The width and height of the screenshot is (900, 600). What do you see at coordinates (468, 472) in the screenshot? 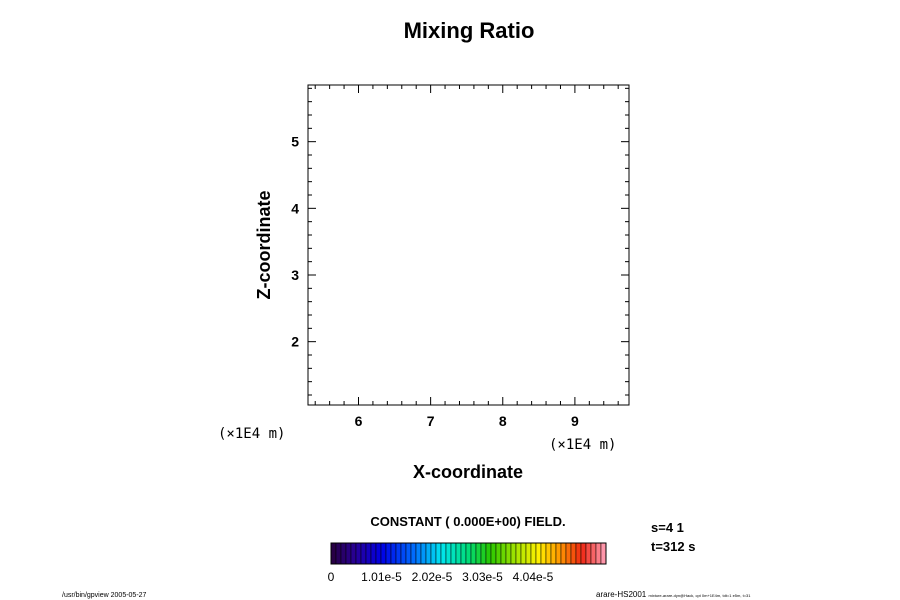
I see `x-axis-label: X-coordinate` at bounding box center [468, 472].